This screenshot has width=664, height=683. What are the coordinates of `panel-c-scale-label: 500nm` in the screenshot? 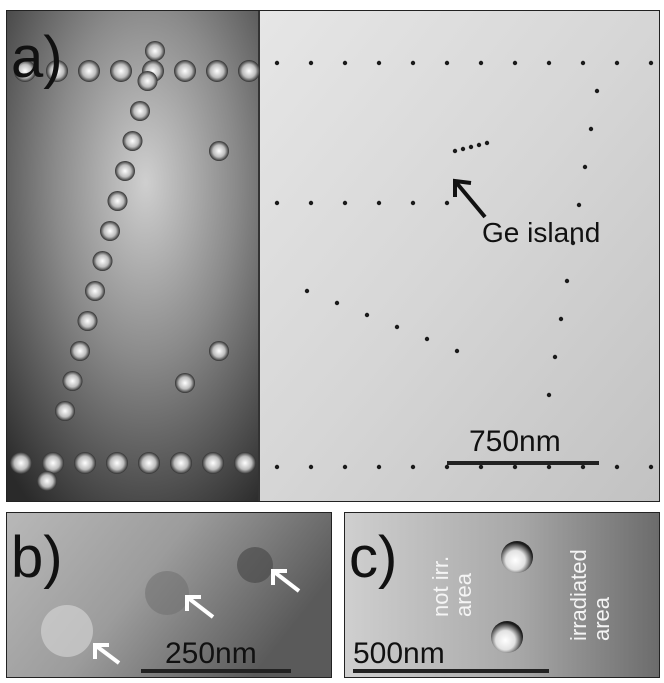 It's located at (399, 653).